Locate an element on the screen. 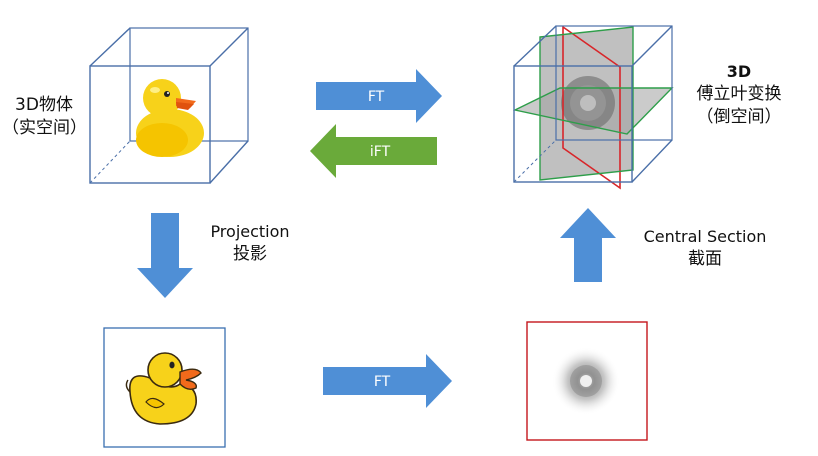  real-space-label: 3D物体 （实空间） is located at coordinates (44, 117).